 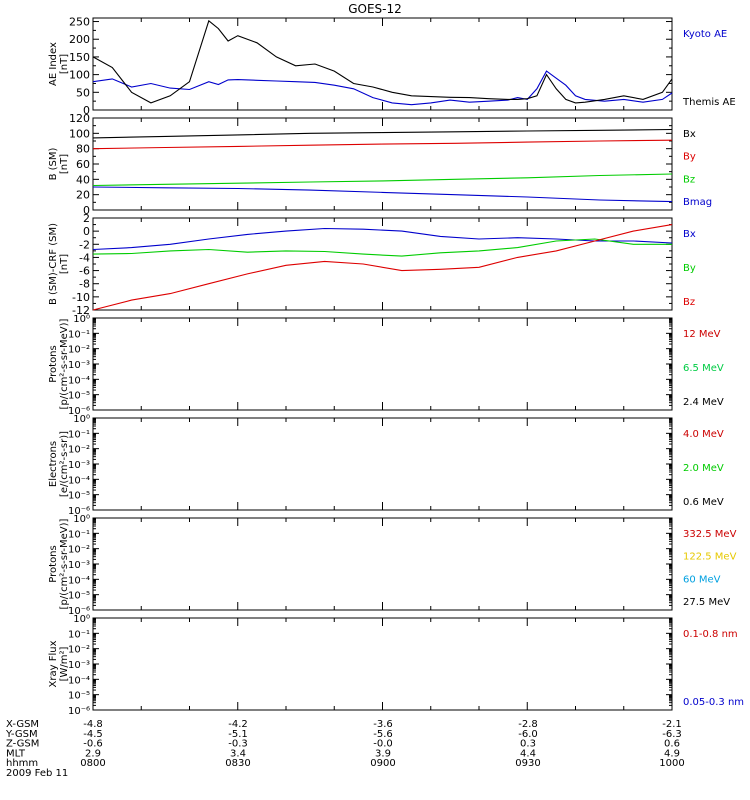 I want to click on x-axis-value: 2.9, so click(x=93, y=753).